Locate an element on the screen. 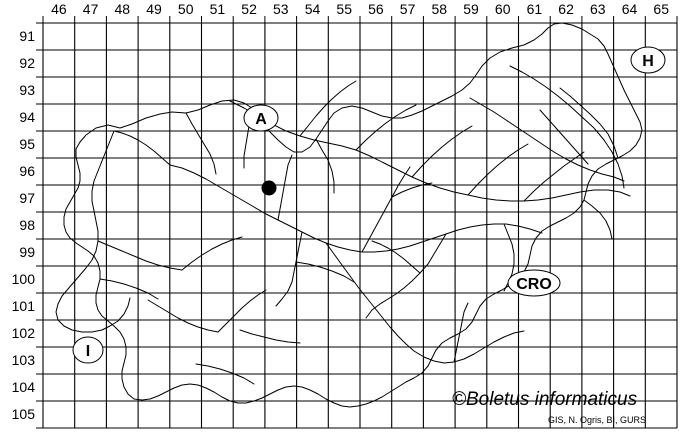 This screenshot has height=436, width=680. occurrence-point is located at coordinates (269, 188).